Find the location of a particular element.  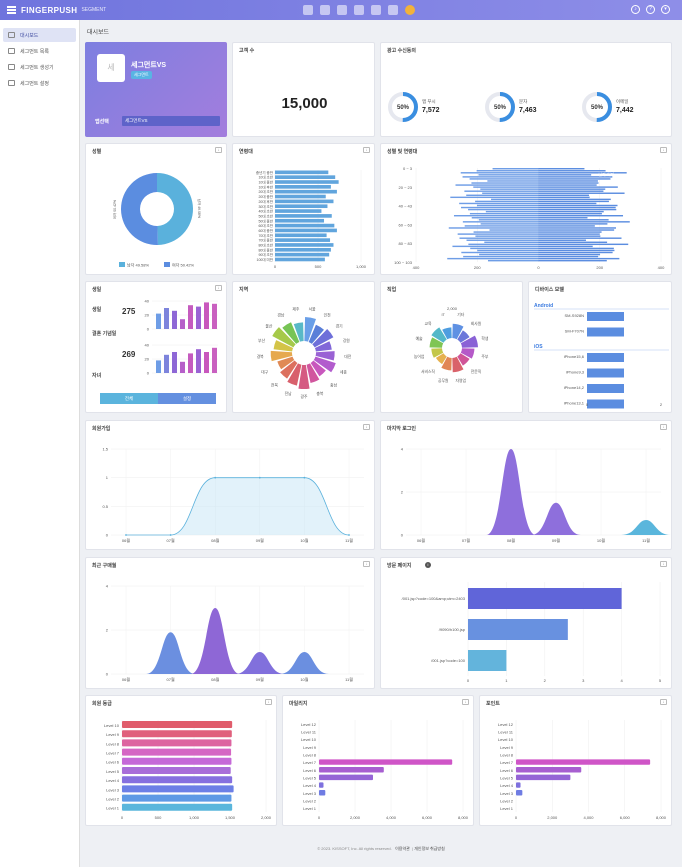

toggle-all: 전체 is located at coordinates (129, 398).